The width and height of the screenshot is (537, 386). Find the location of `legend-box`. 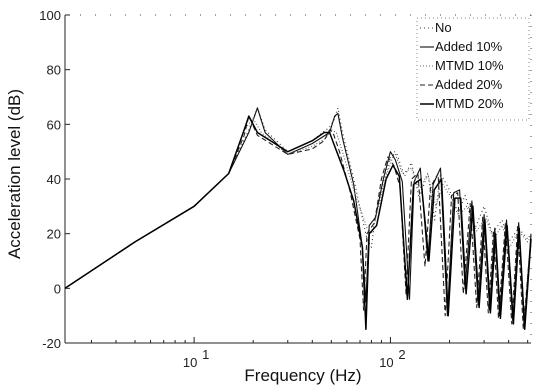

legend-box is located at coordinates (473, 69).